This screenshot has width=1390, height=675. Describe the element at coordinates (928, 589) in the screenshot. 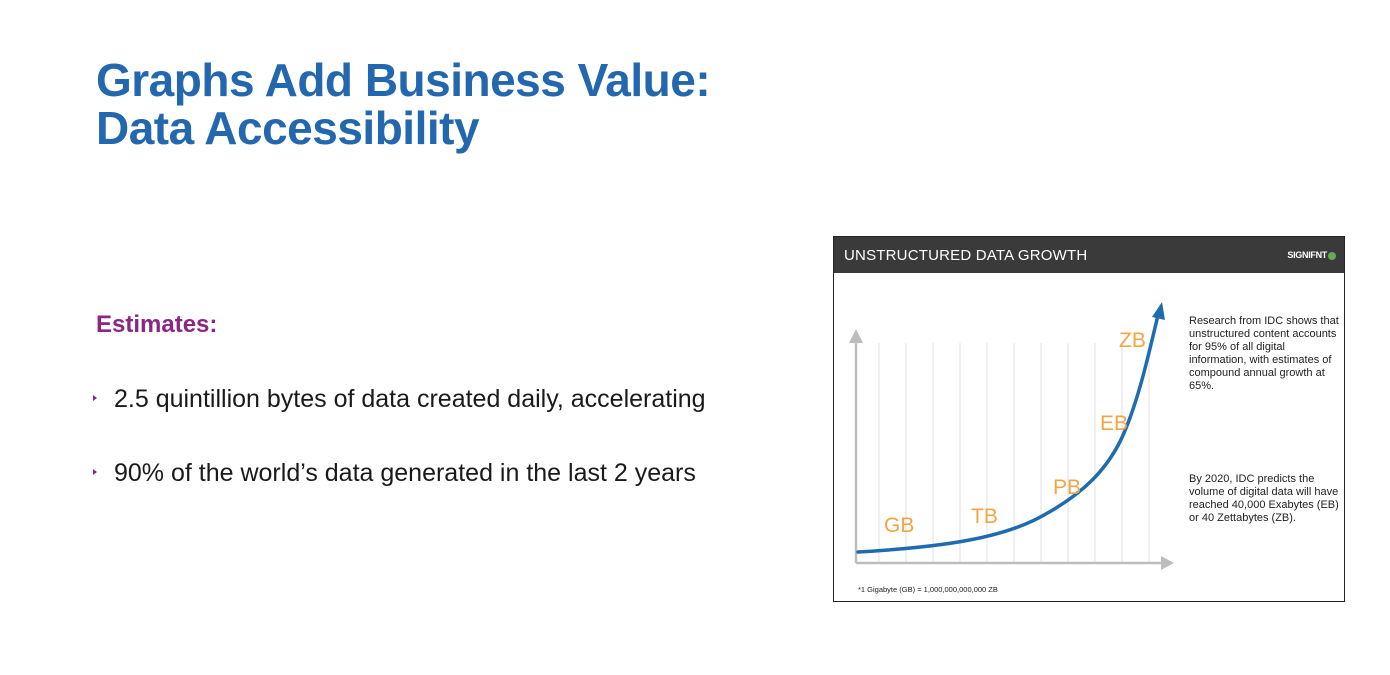

I see `figure-footnote: *1 Gigabyte (GB) = 1,000,000,000,000 ZB` at that location.